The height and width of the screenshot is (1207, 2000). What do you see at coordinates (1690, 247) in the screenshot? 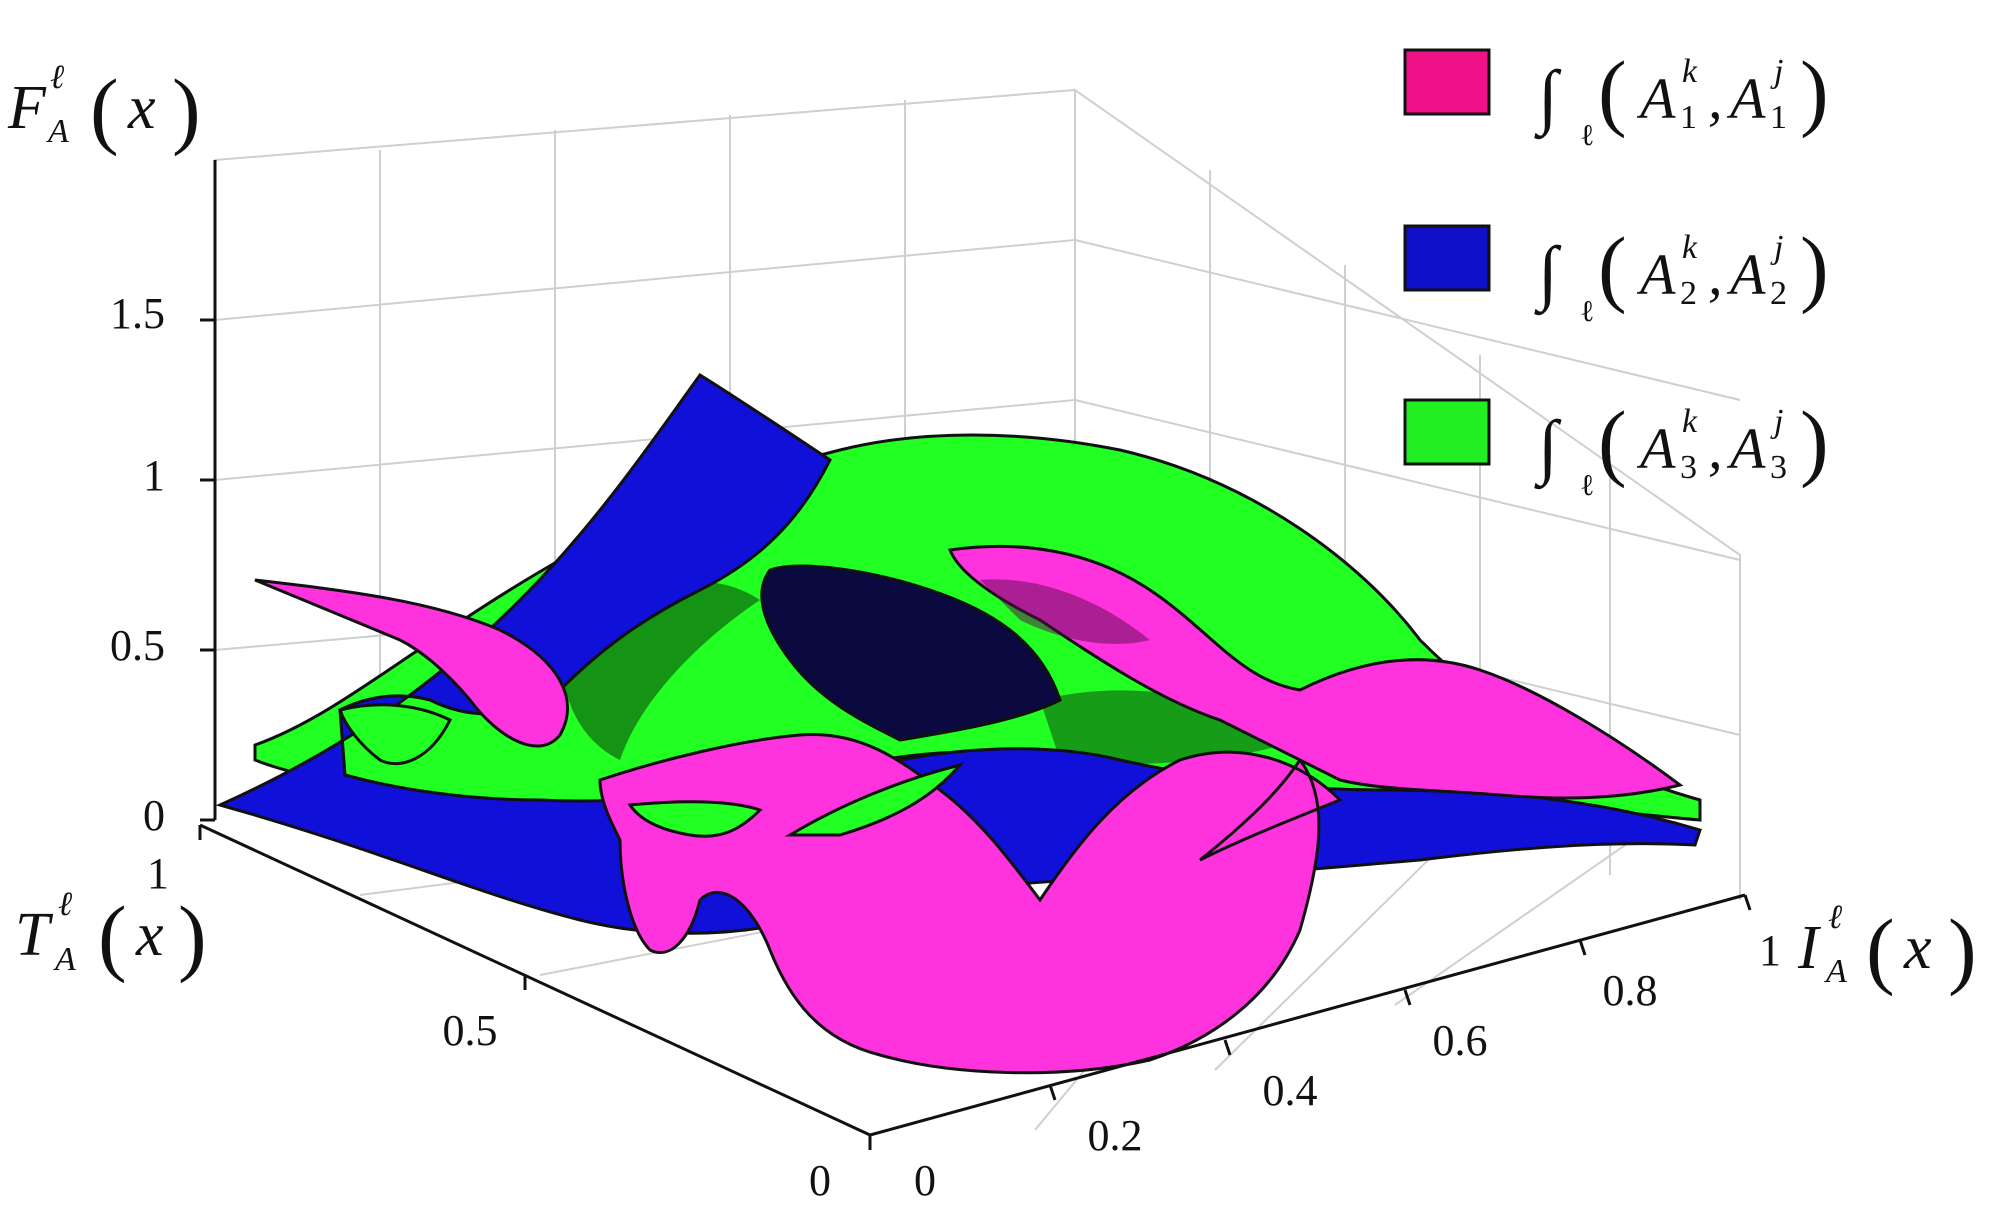
I see `legend-sup-2a: k` at bounding box center [1690, 247].